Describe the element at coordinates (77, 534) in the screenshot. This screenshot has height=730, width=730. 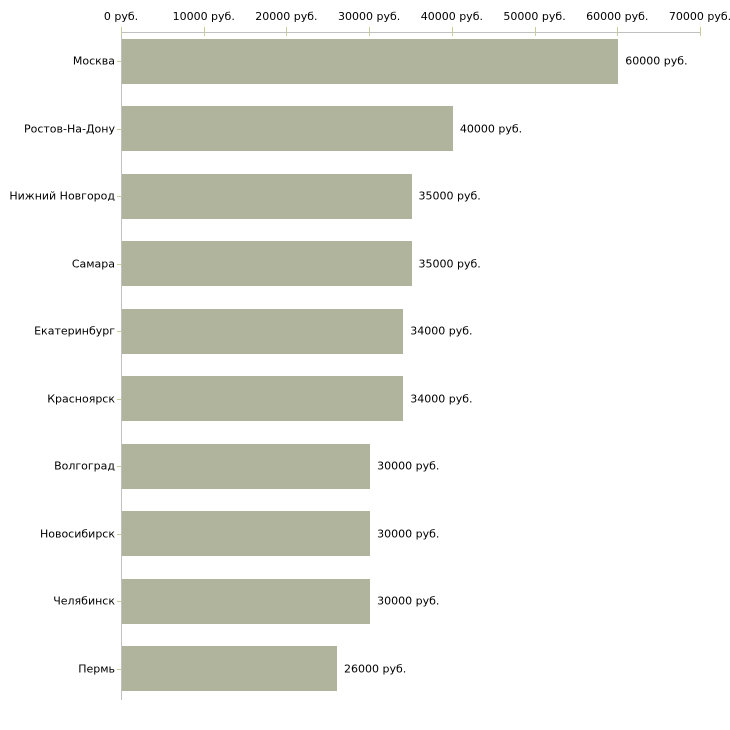
I see `category-label: Новосибирск` at that location.